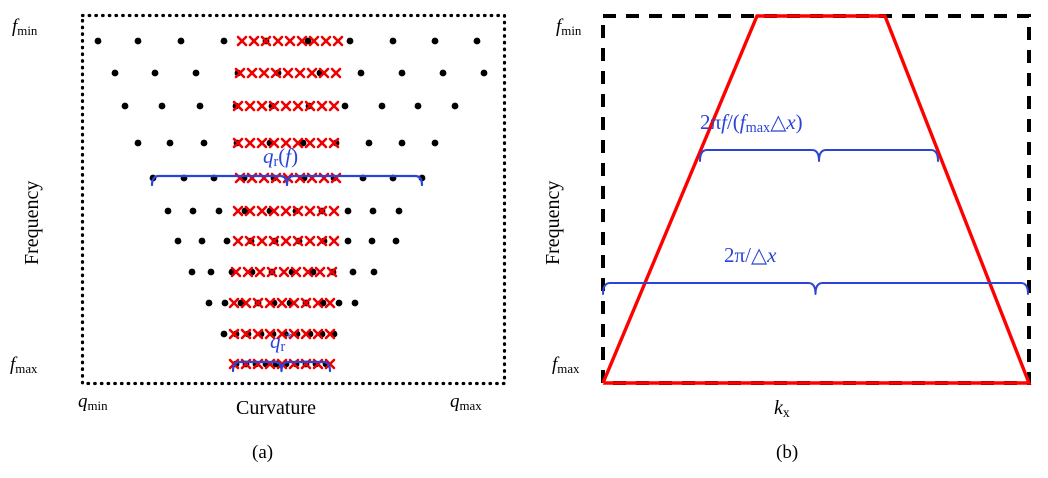  What do you see at coordinates (751, 123) in the screenshot?
I see `panel-b-brace-label-bandwidth: 2πf/(fmax△x)` at bounding box center [751, 123].